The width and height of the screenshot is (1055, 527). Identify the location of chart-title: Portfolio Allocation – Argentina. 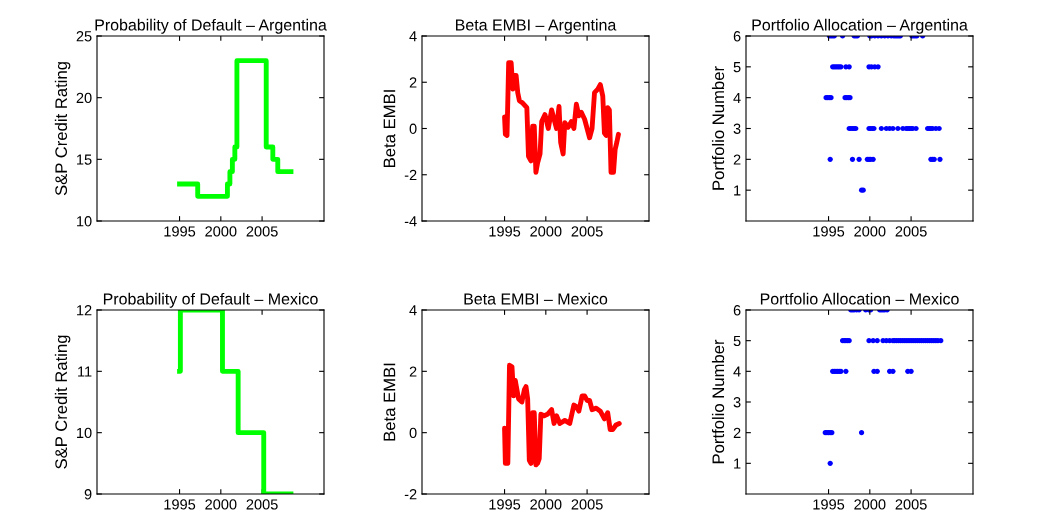
(860, 26).